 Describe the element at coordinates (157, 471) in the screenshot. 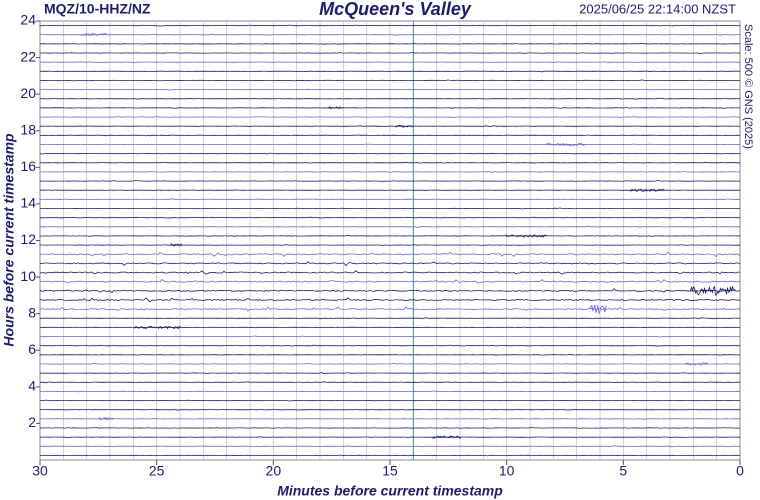

I see `x-tick-label: 25` at that location.